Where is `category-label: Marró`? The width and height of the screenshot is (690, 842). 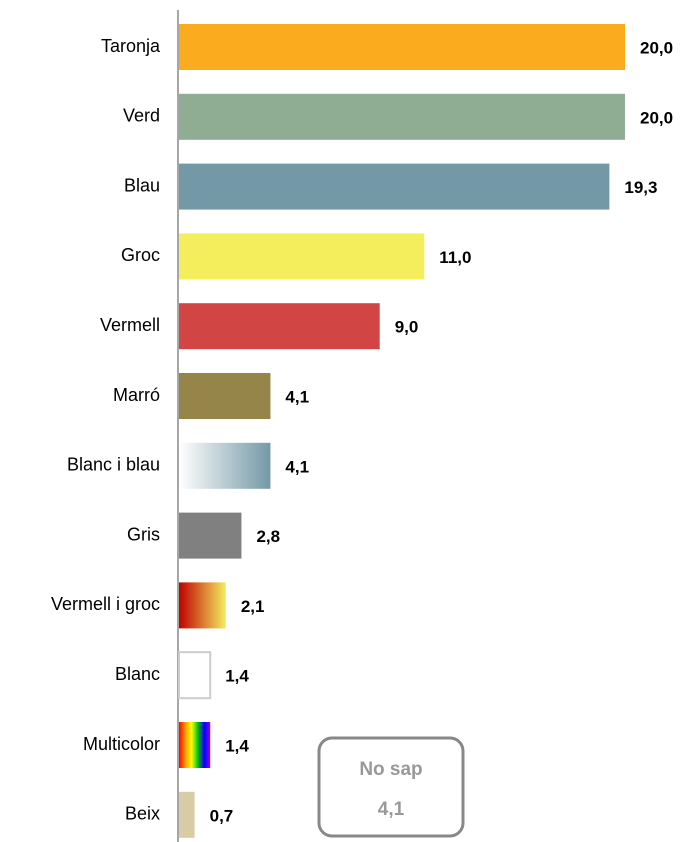
category-label: Marró is located at coordinates (136, 395).